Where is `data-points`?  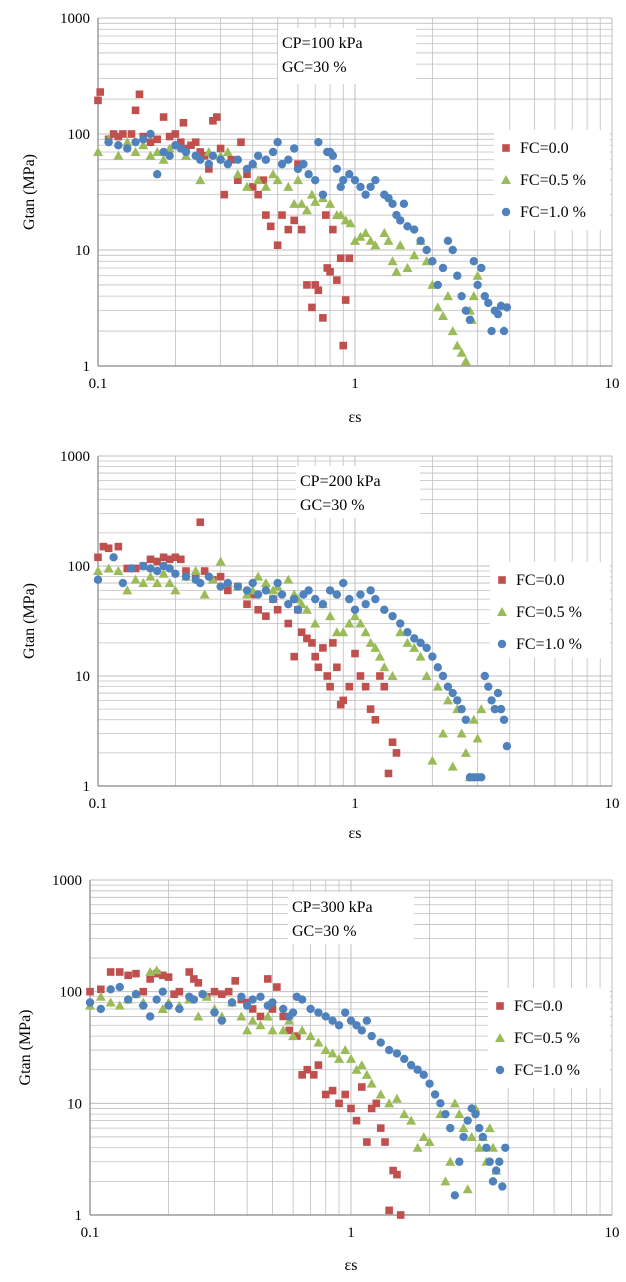
data-points is located at coordinates (302, 227).